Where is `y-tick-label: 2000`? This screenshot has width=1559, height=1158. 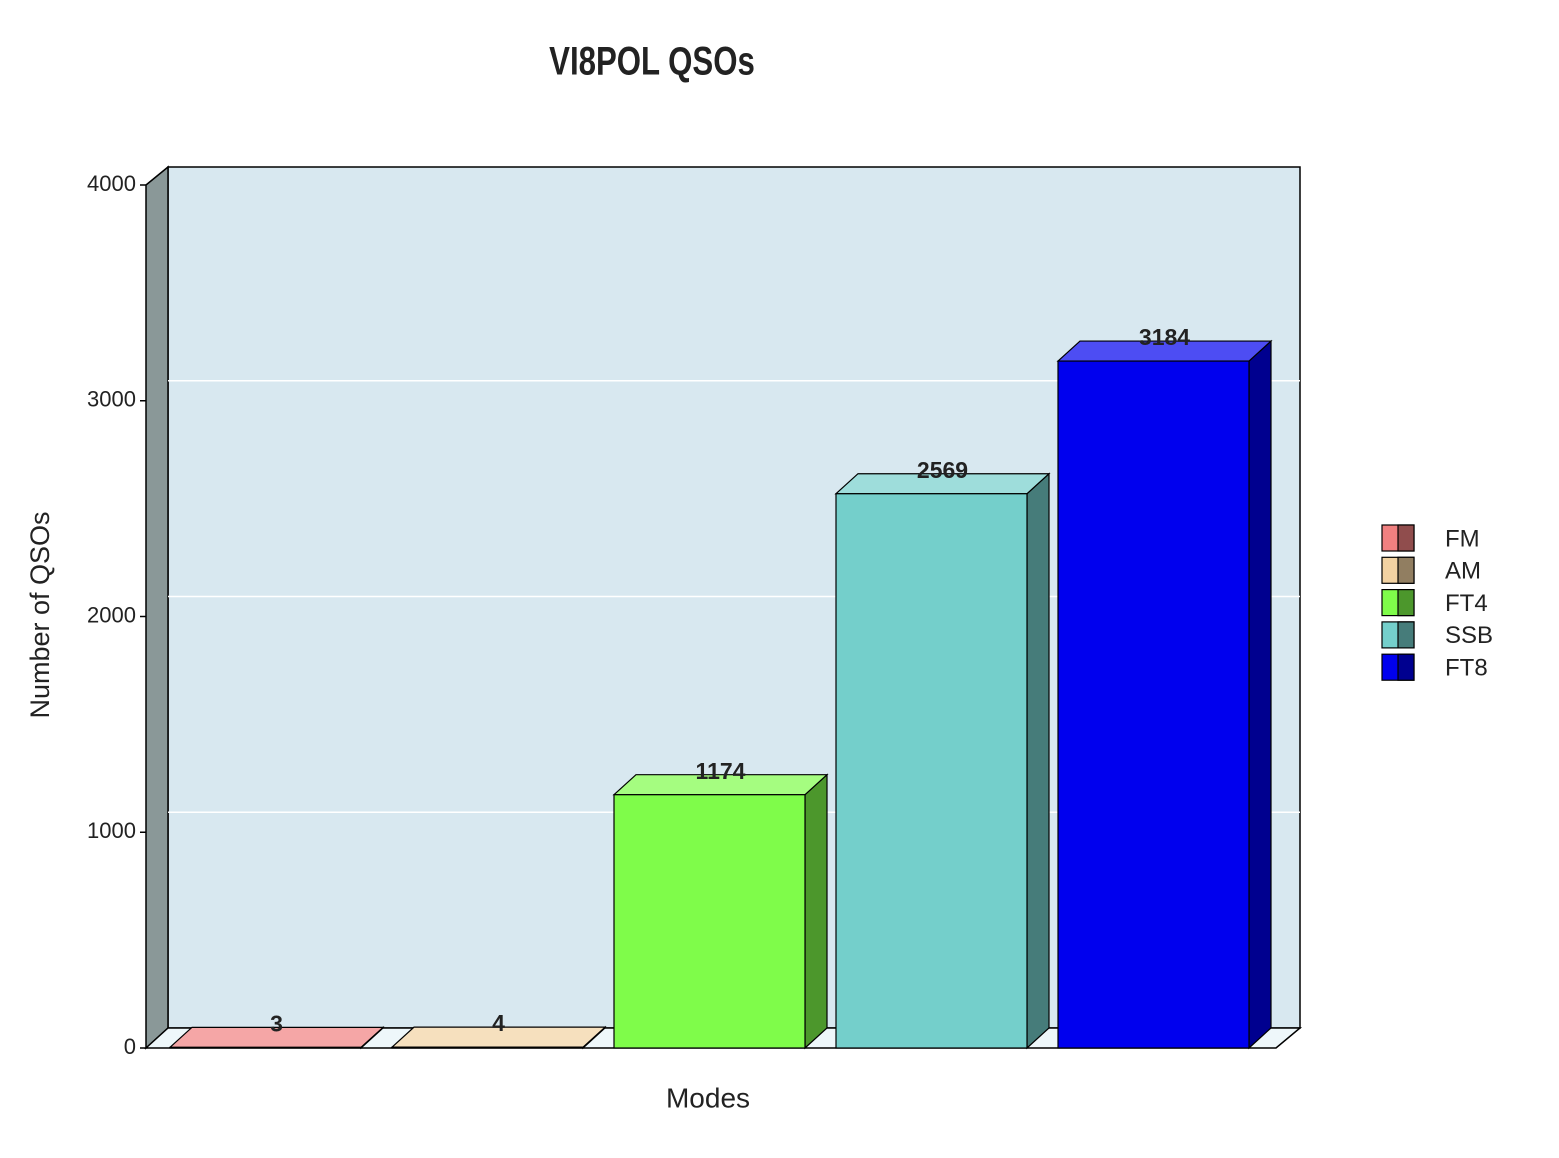
y-tick-label: 2000 is located at coordinates (111, 614).